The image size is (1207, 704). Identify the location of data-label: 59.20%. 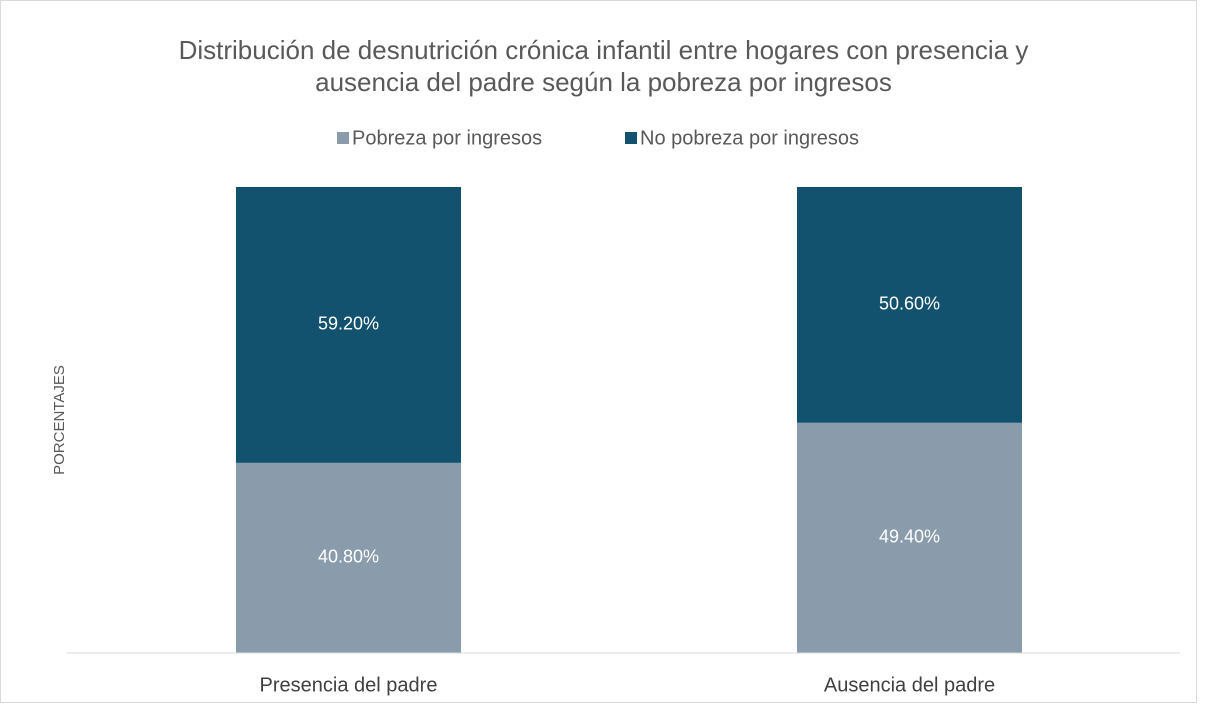
(348, 324).